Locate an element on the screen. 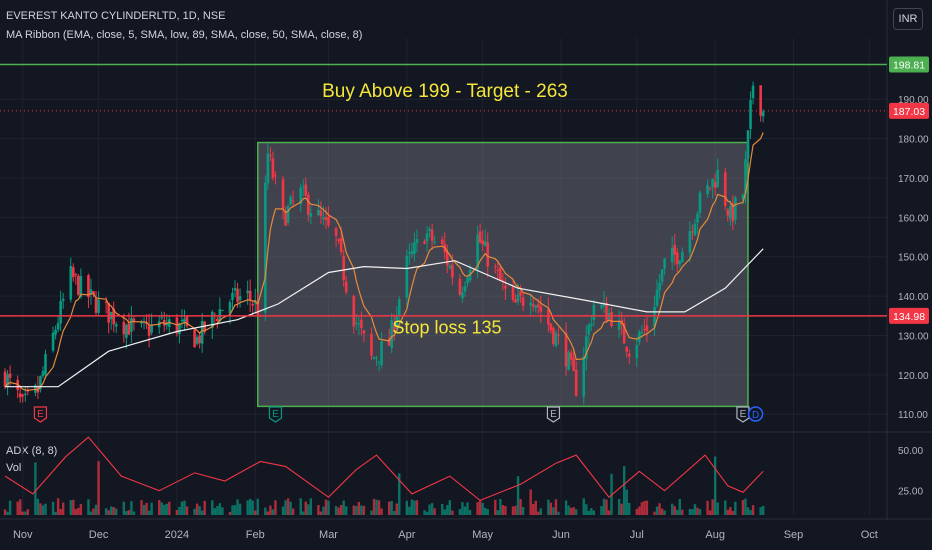  resistance-price-label: 198.81 is located at coordinates (909, 66).